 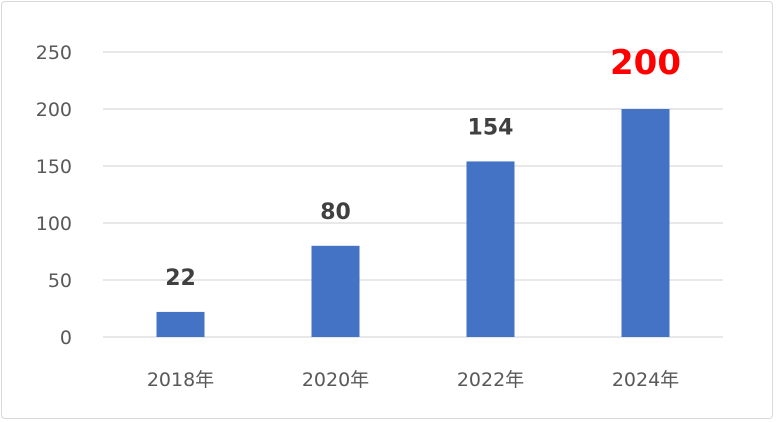 What do you see at coordinates (54, 224) in the screenshot?
I see `y-tick-label: 100` at bounding box center [54, 224].